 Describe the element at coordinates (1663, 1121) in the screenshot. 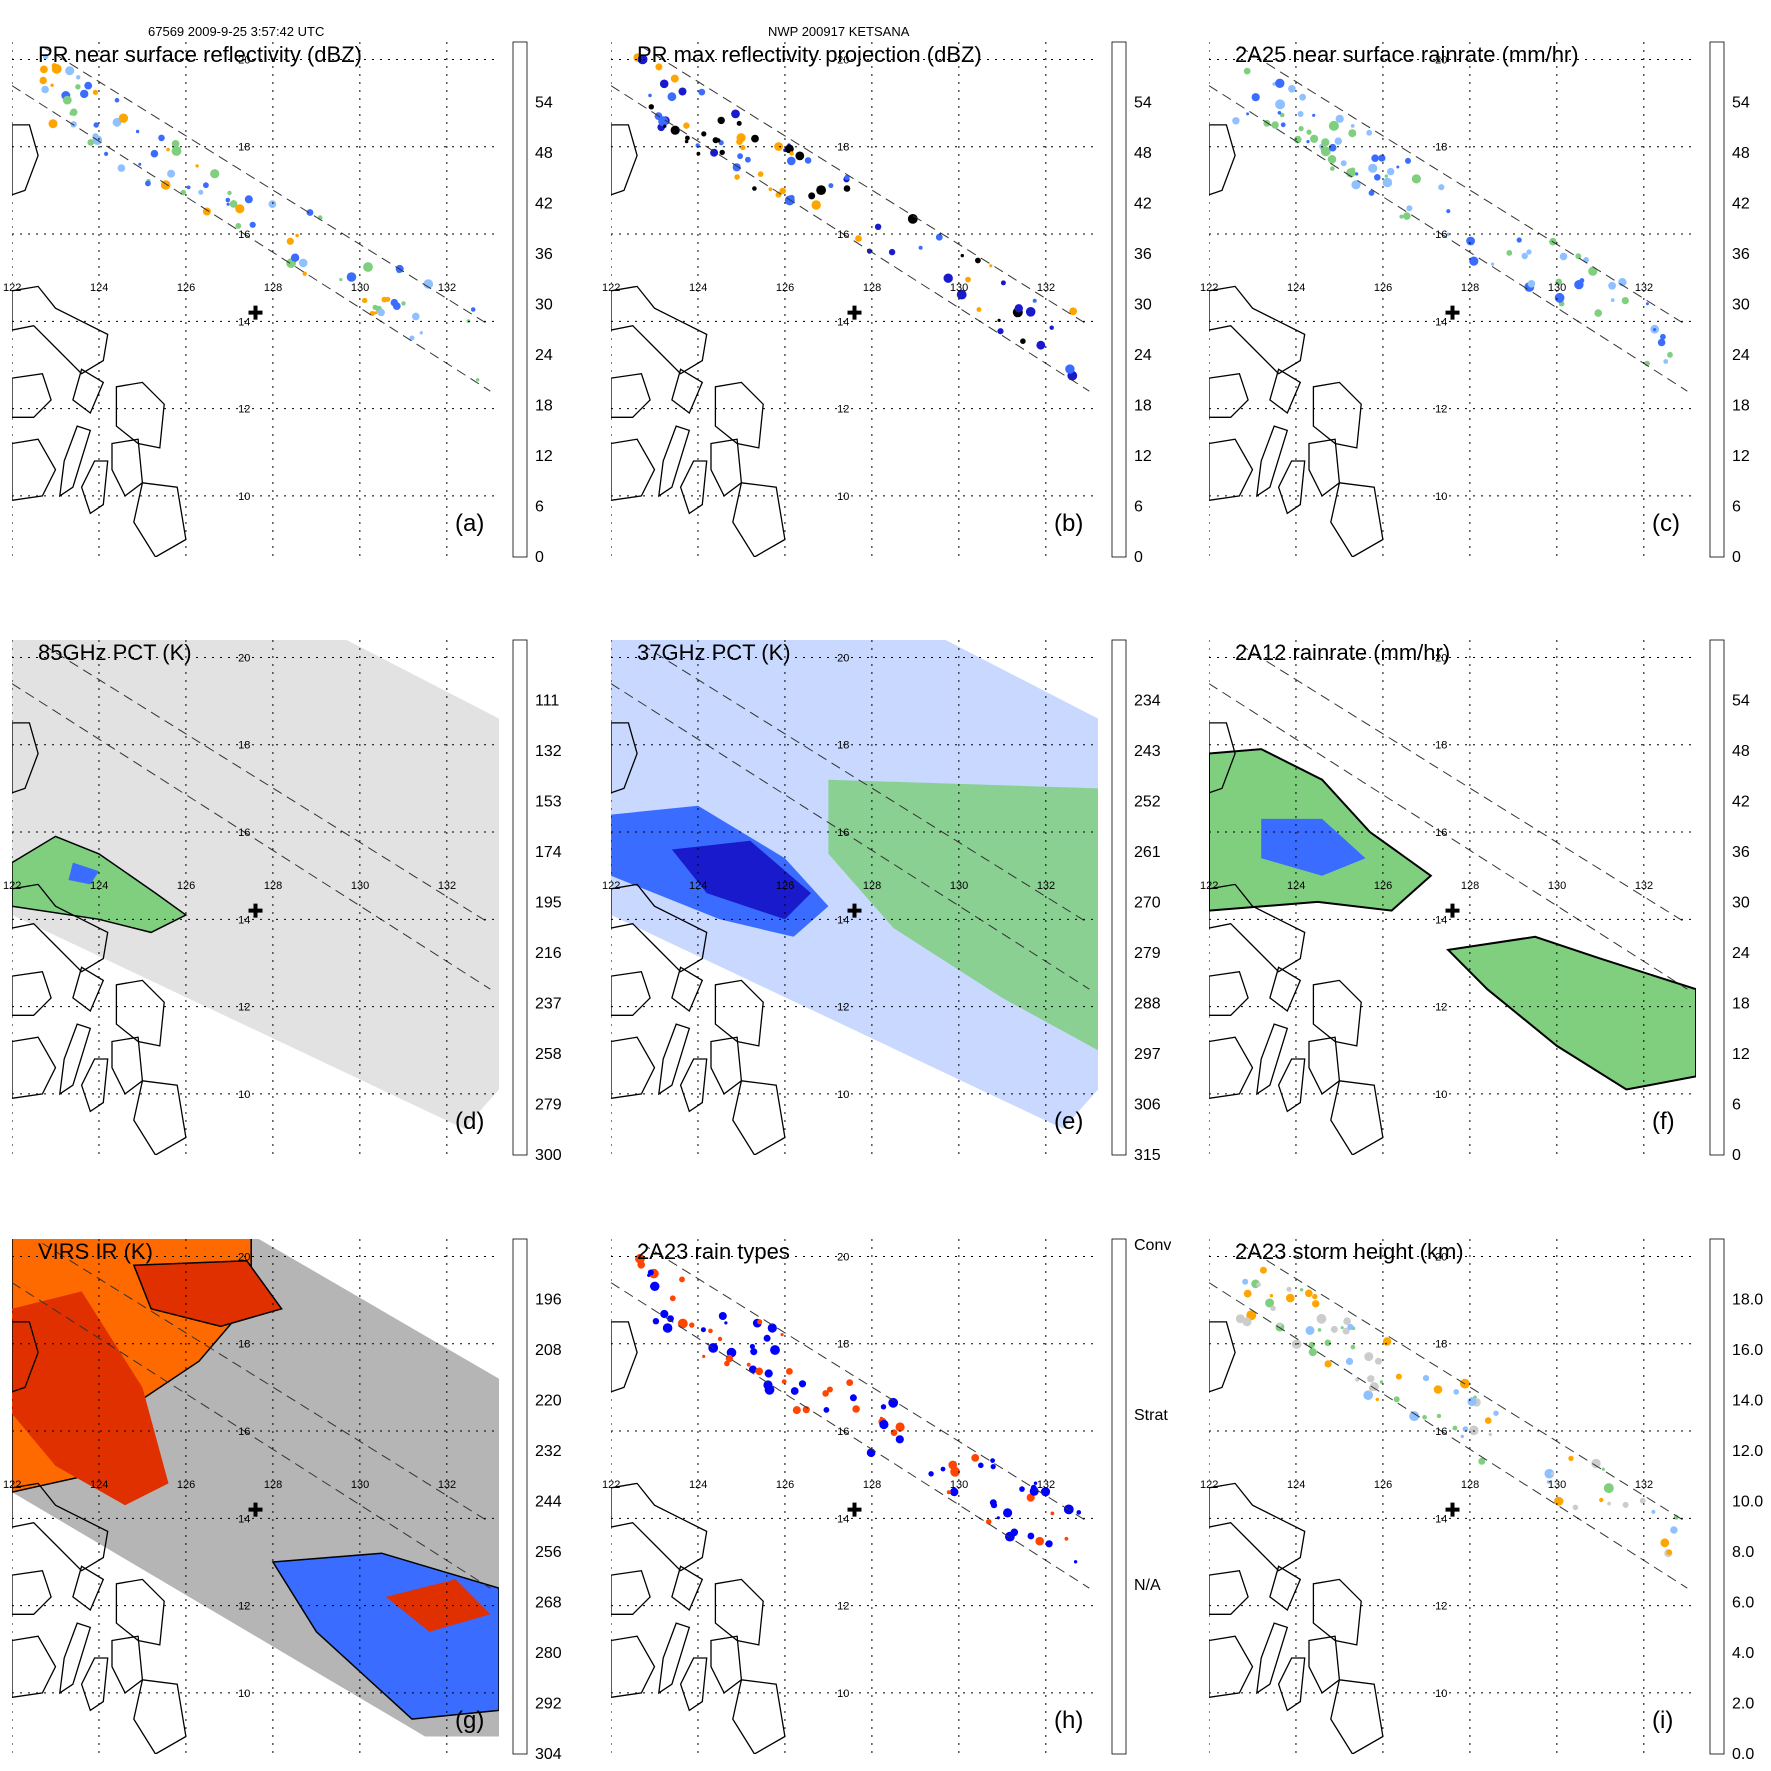

I see `panel-tag: (f)` at that location.